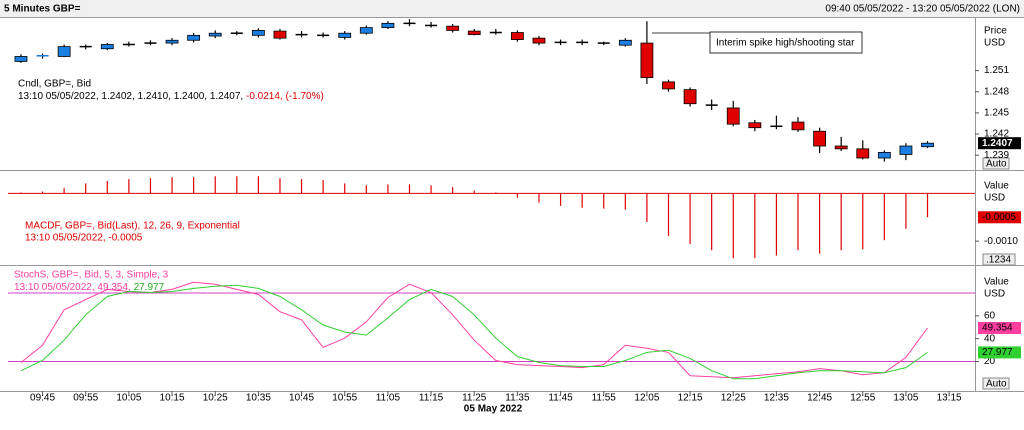 This screenshot has height=430, width=1024. What do you see at coordinates (996, 282) in the screenshot?
I see `axis-label: Value` at bounding box center [996, 282].